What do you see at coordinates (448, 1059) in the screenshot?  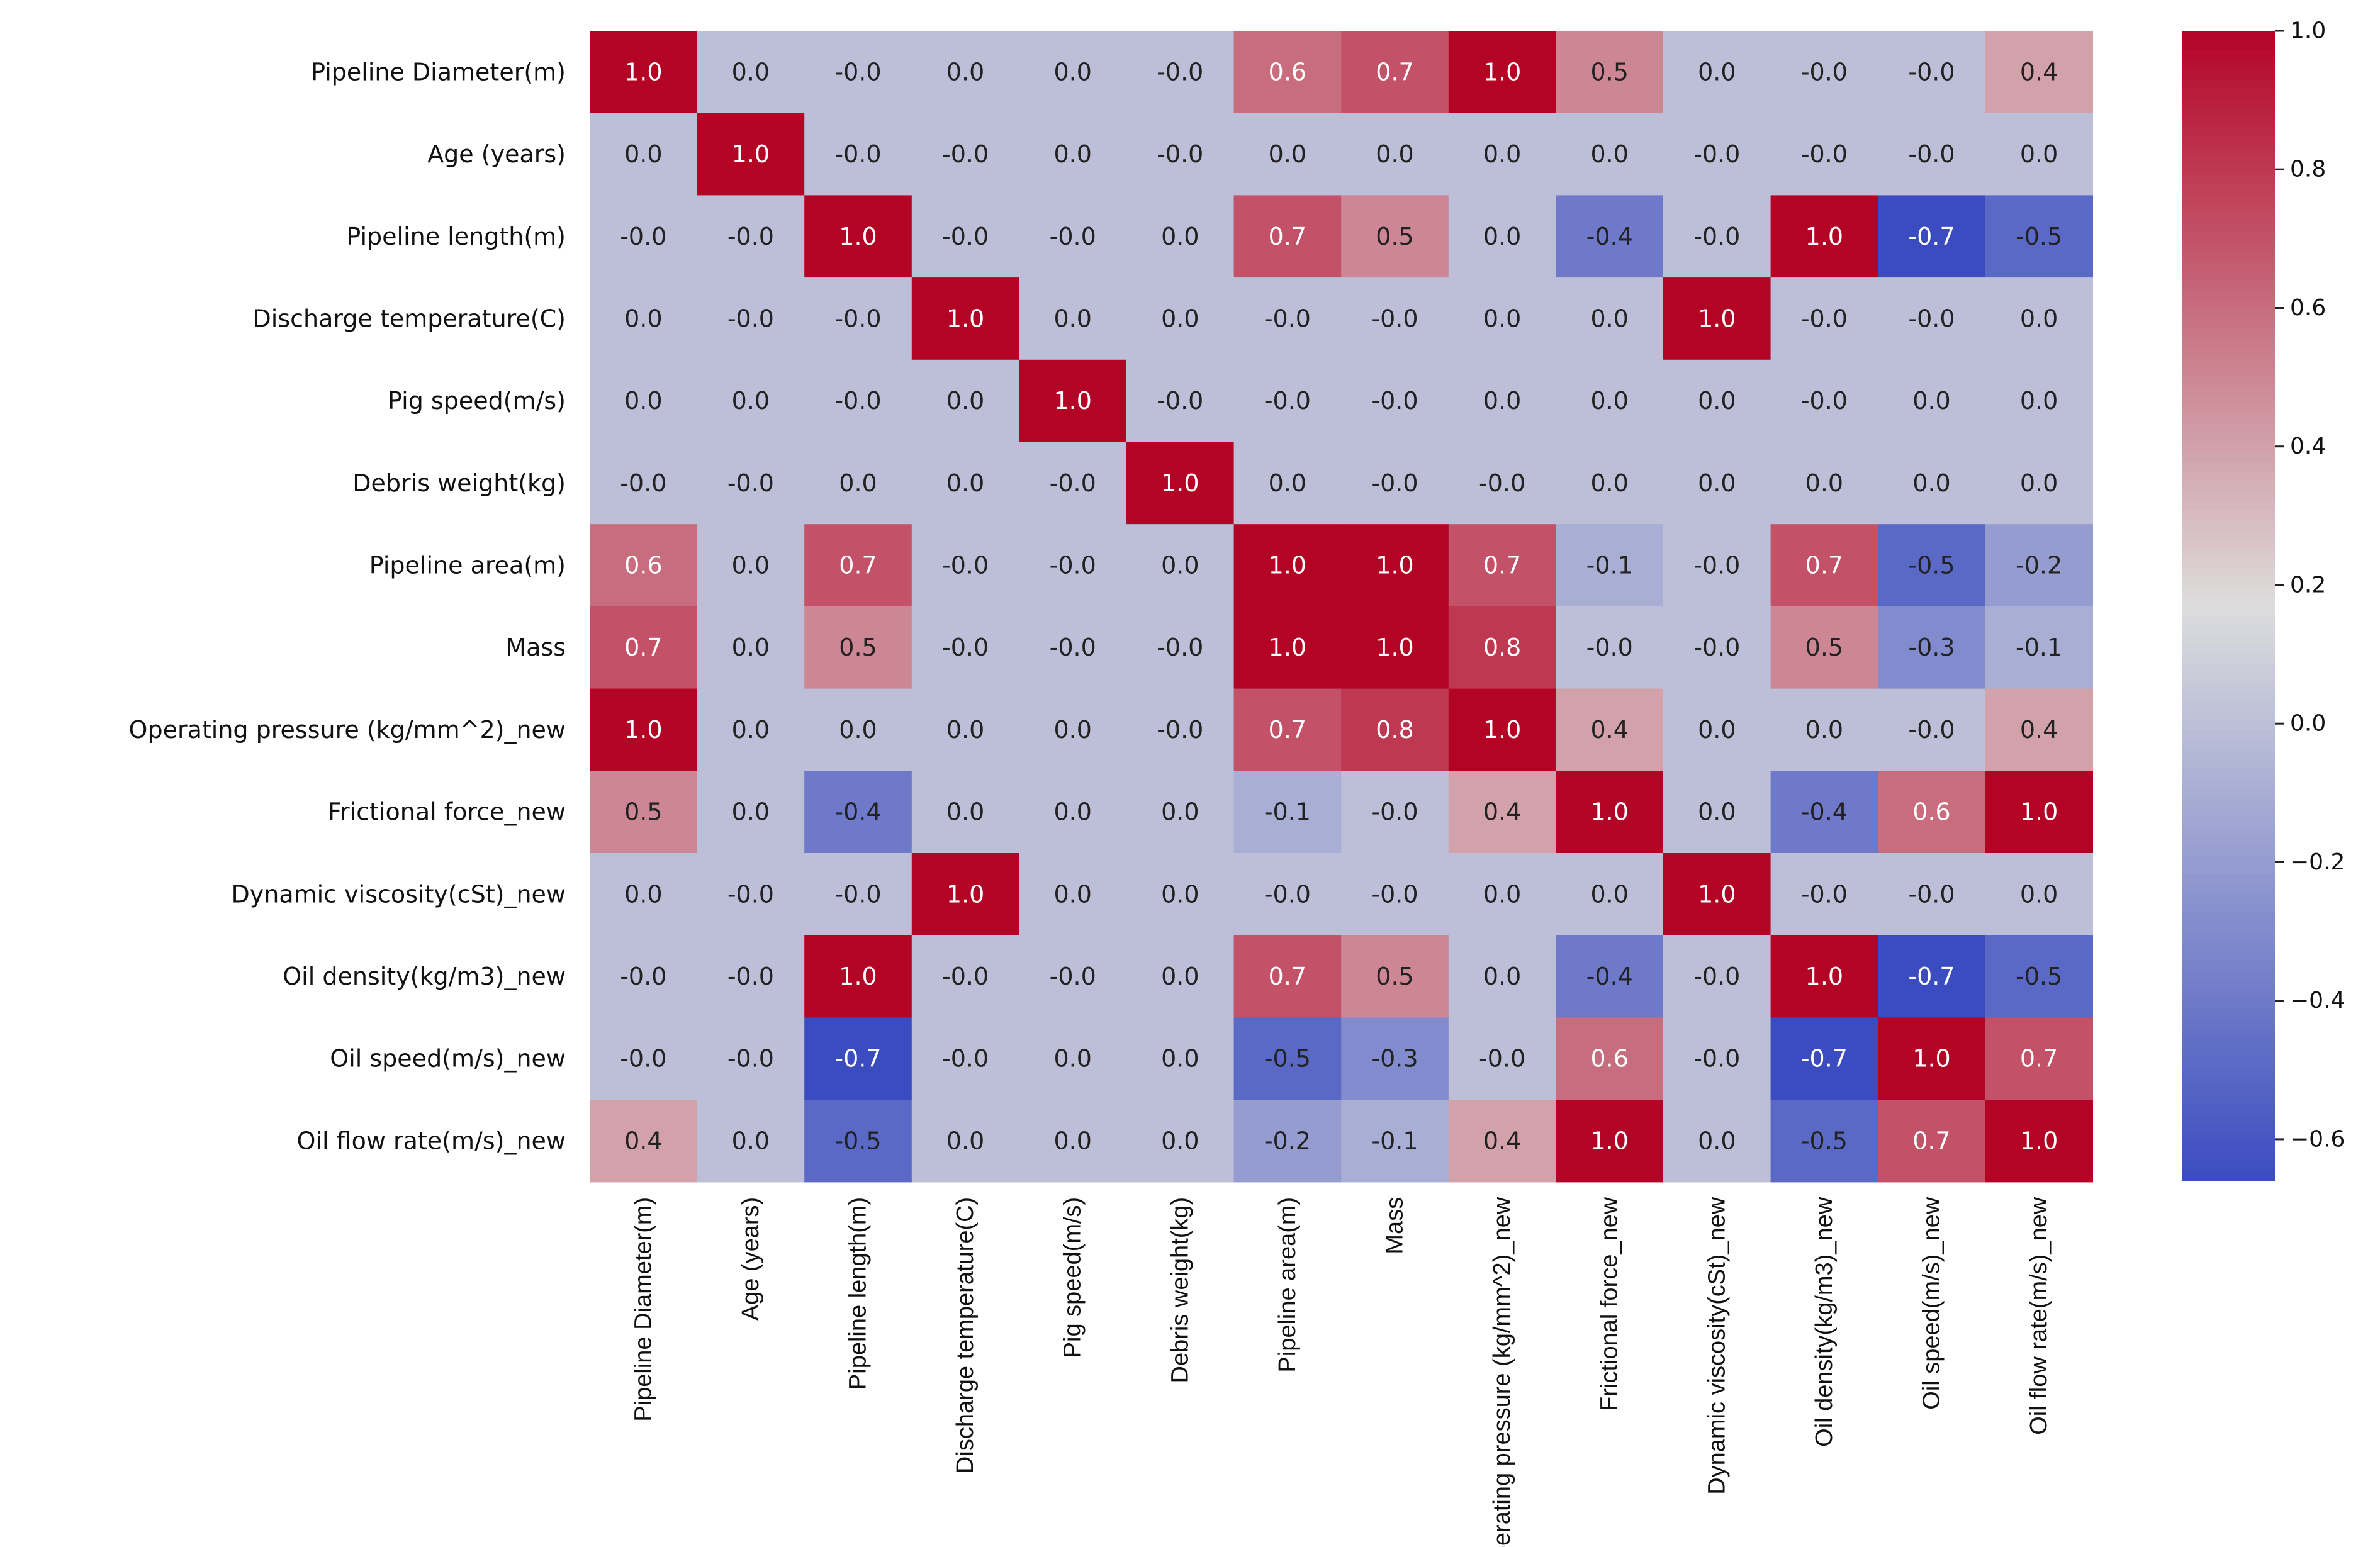 I see `y-tick-label: Oil speed(m/s)_new` at bounding box center [448, 1059].